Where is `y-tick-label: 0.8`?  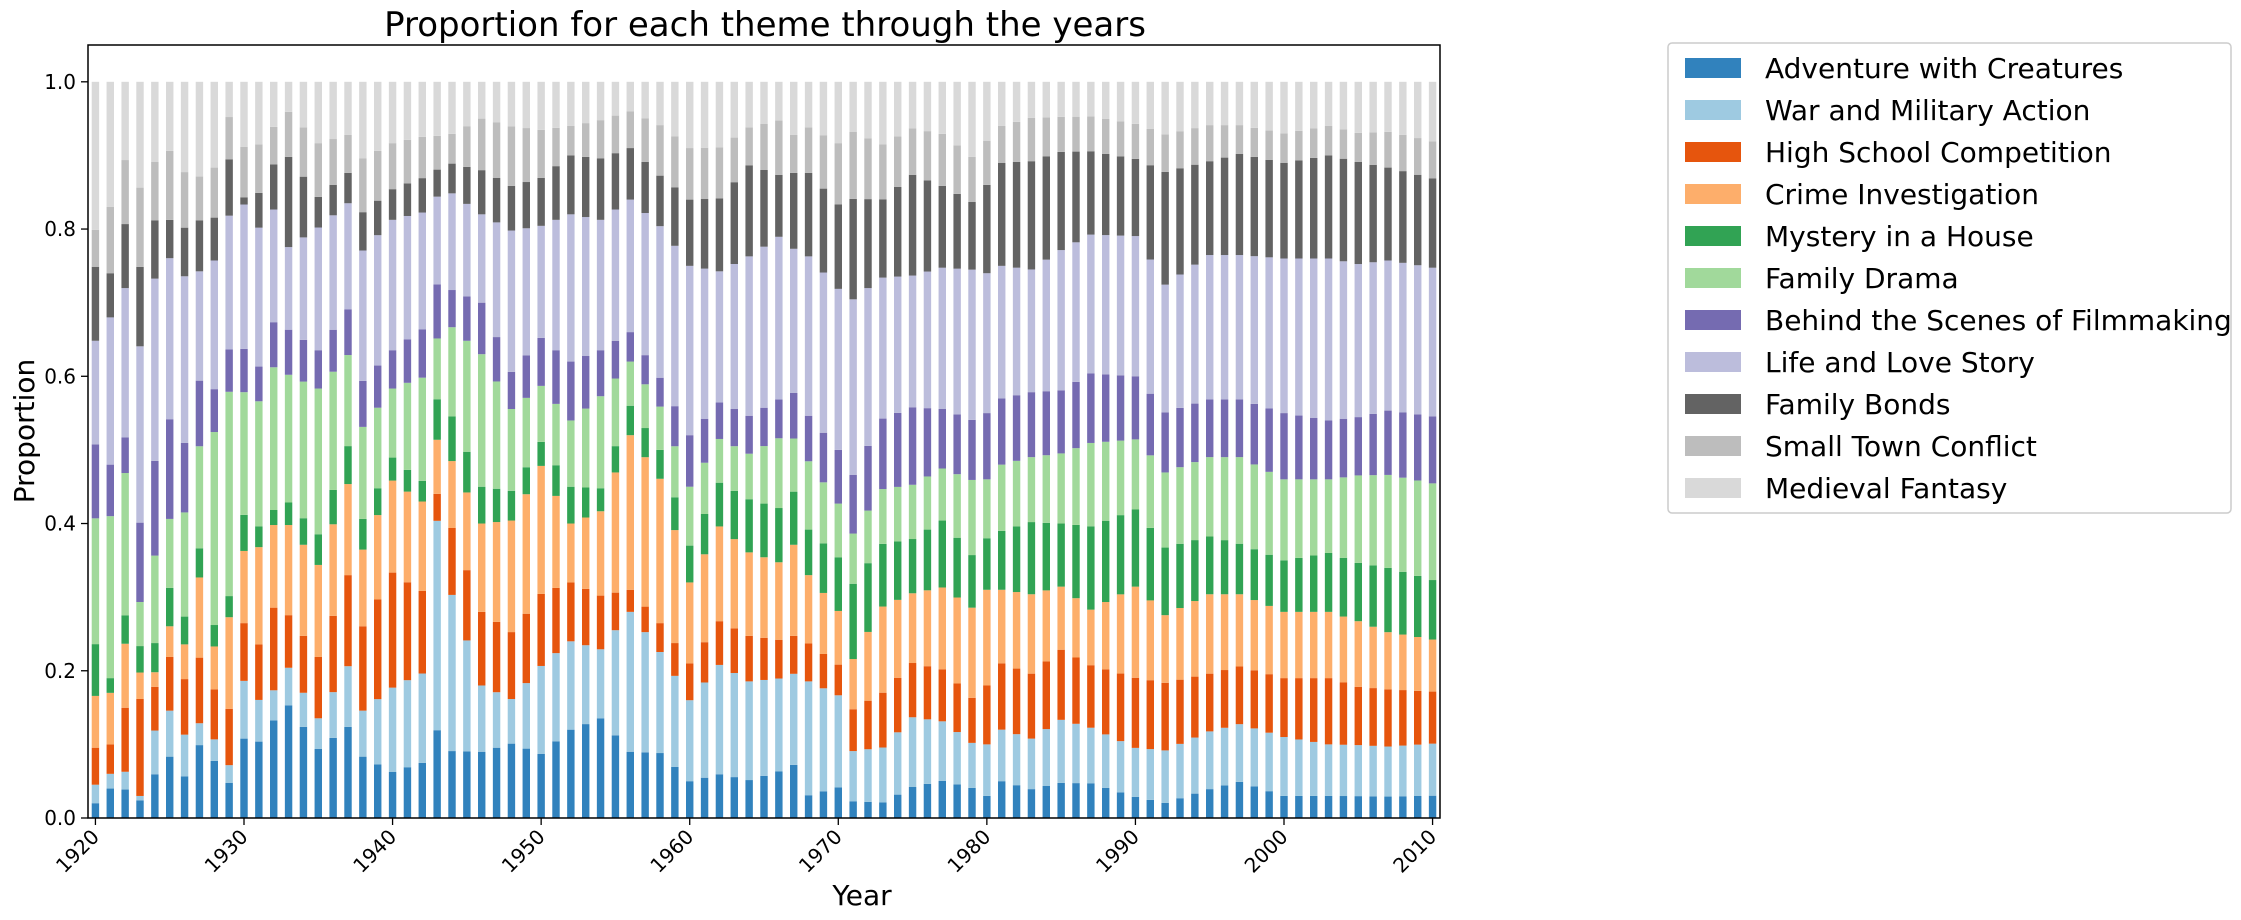 y-tick-label: 0.8 is located at coordinates (60, 229).